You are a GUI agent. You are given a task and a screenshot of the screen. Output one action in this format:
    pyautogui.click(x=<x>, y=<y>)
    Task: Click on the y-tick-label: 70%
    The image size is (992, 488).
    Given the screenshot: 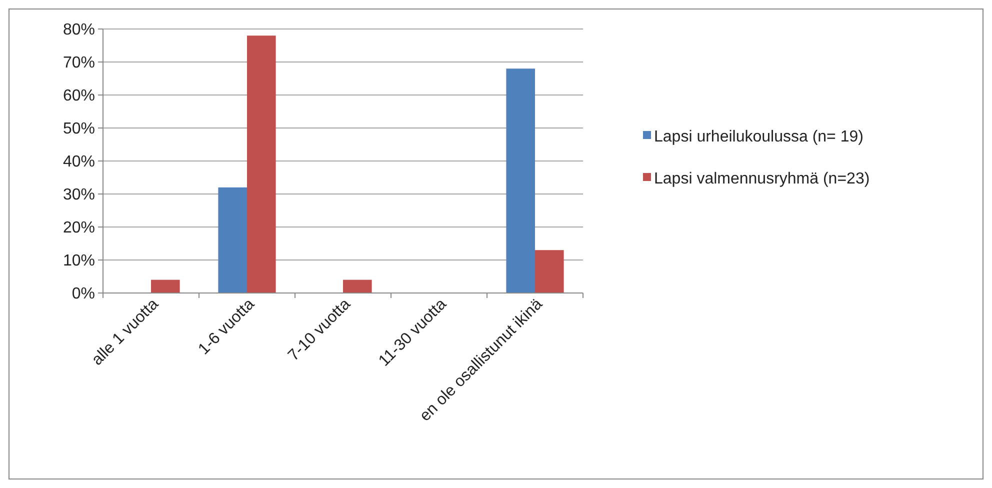 What is the action you would take?
    pyautogui.click(x=78, y=63)
    